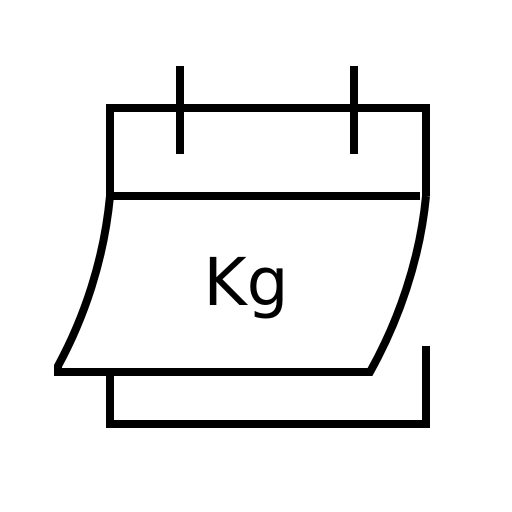  I want to click on weight-unit-label: Kg, so click(245, 282).